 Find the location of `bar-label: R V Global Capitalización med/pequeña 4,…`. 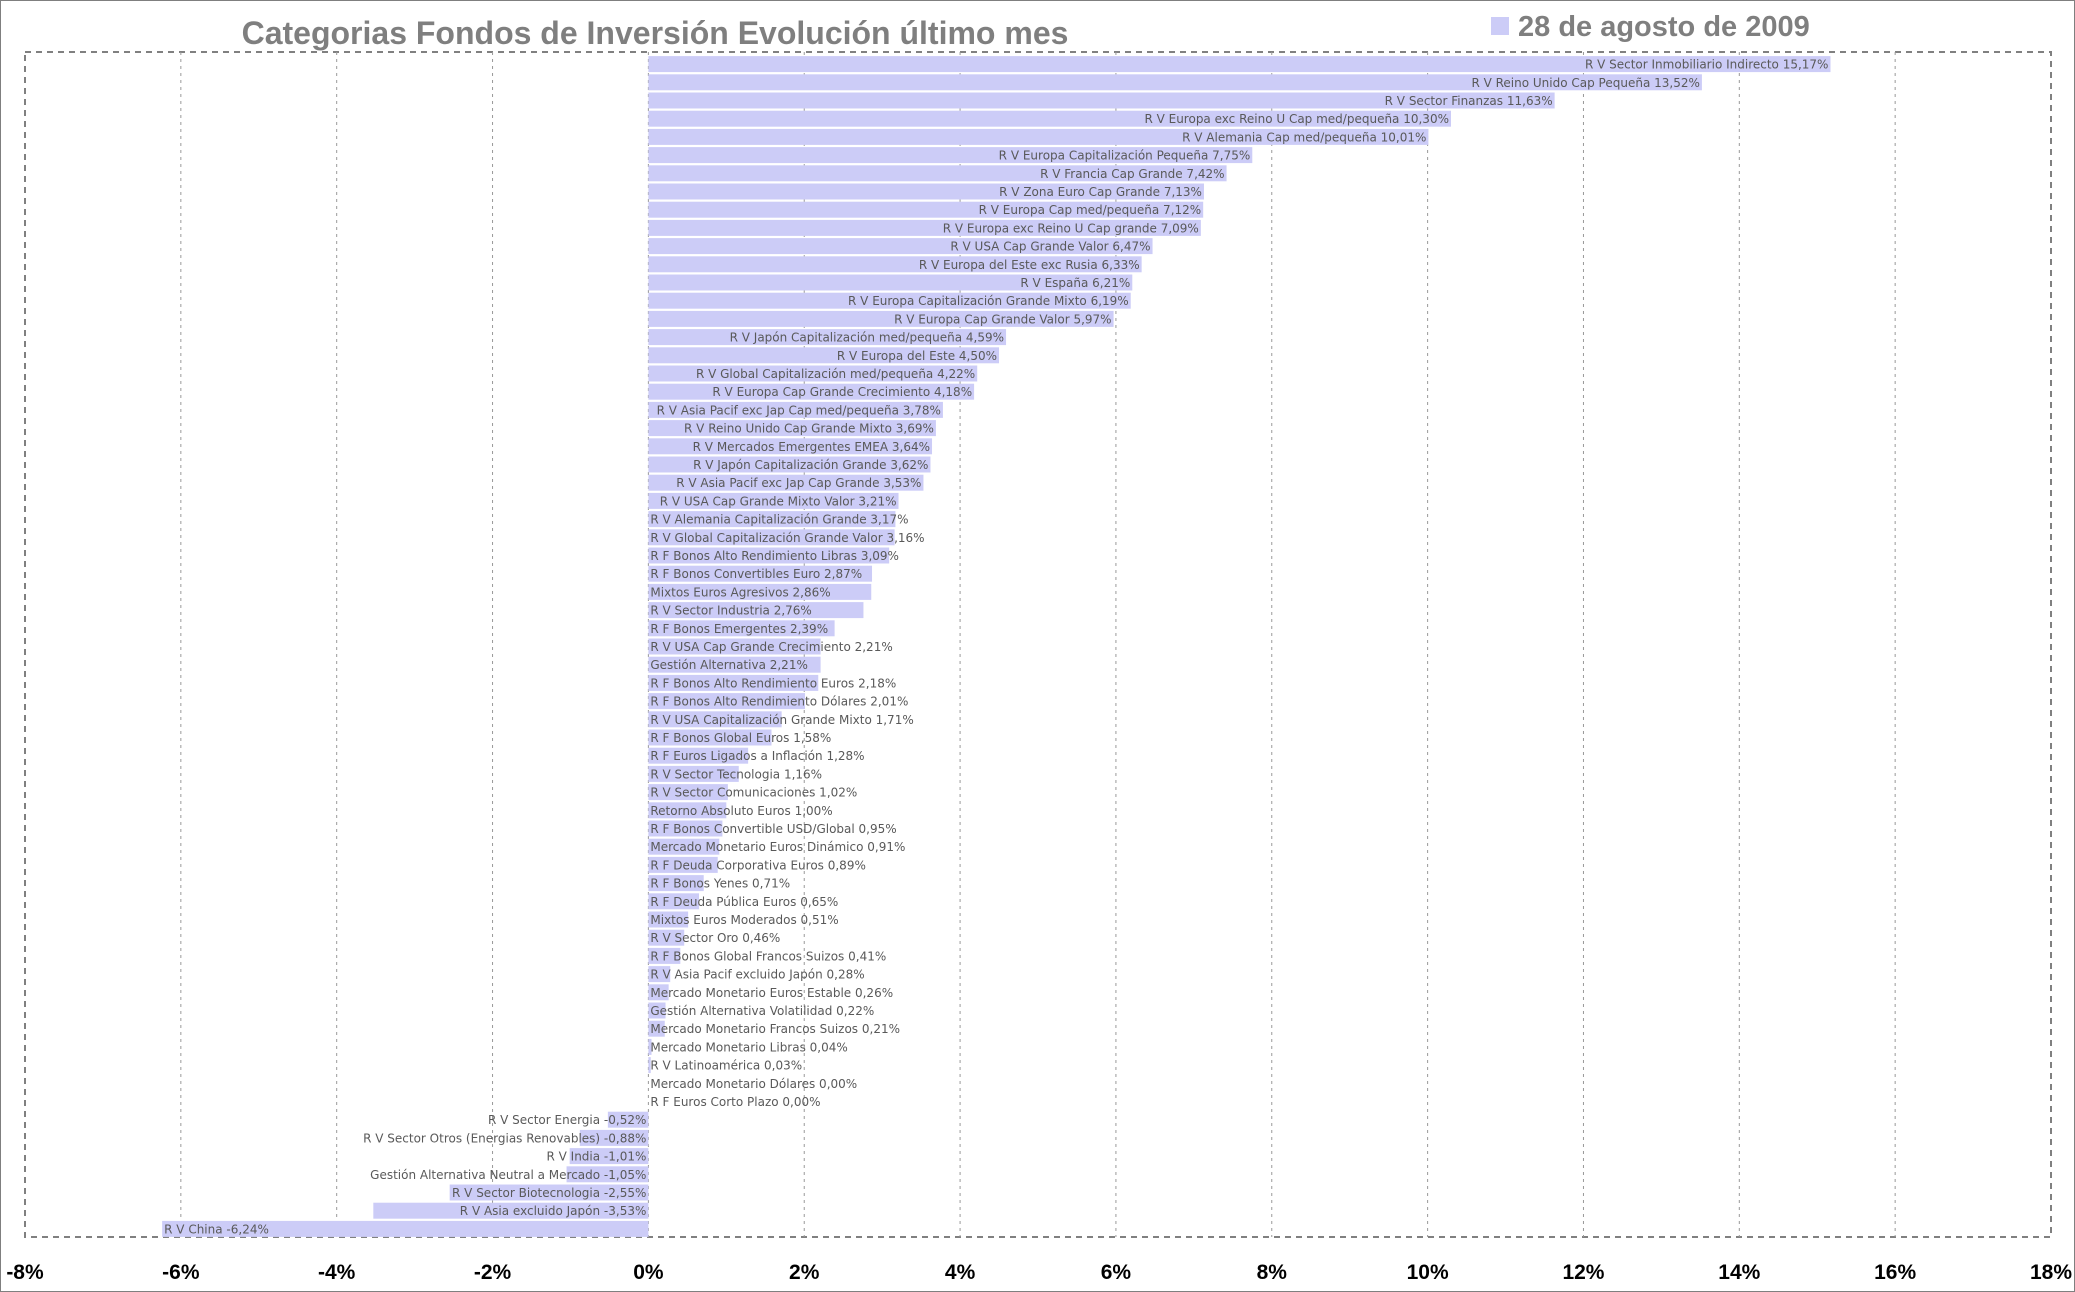

bar-label: R V Global Capitalización med/pequeña 4,… is located at coordinates (835, 374).